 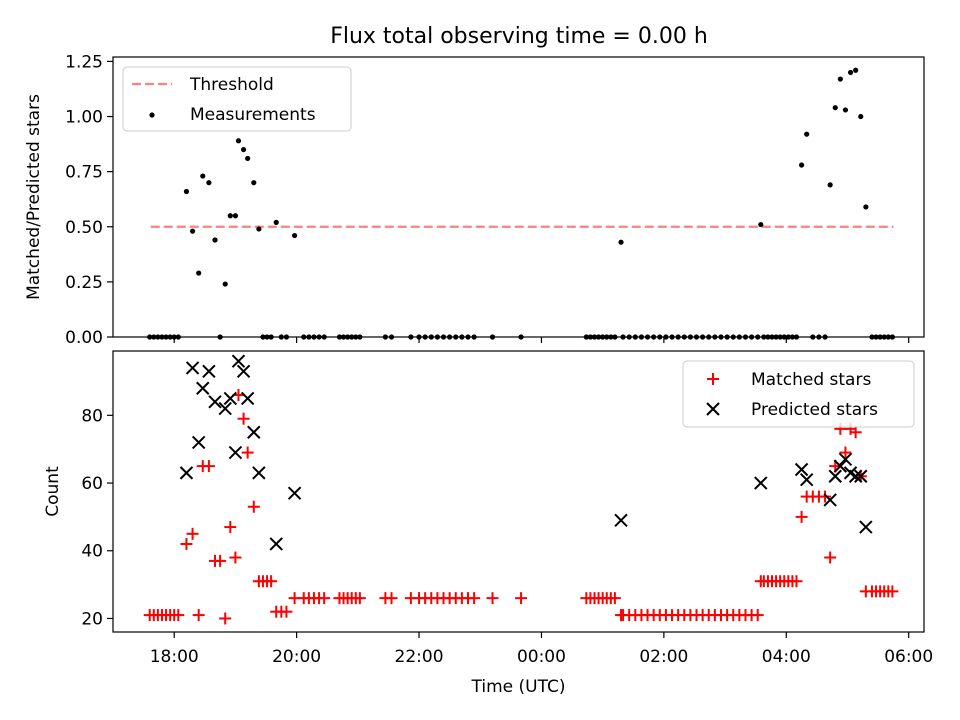 I want to click on legend-predicted-label: Predicted stars, so click(x=814, y=410).